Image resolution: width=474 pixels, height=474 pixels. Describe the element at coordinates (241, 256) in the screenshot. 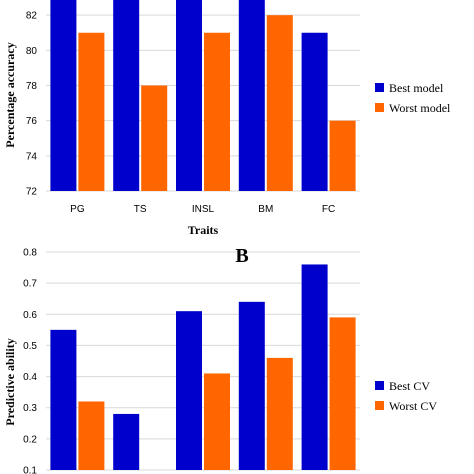

I see `panel-label: B` at that location.